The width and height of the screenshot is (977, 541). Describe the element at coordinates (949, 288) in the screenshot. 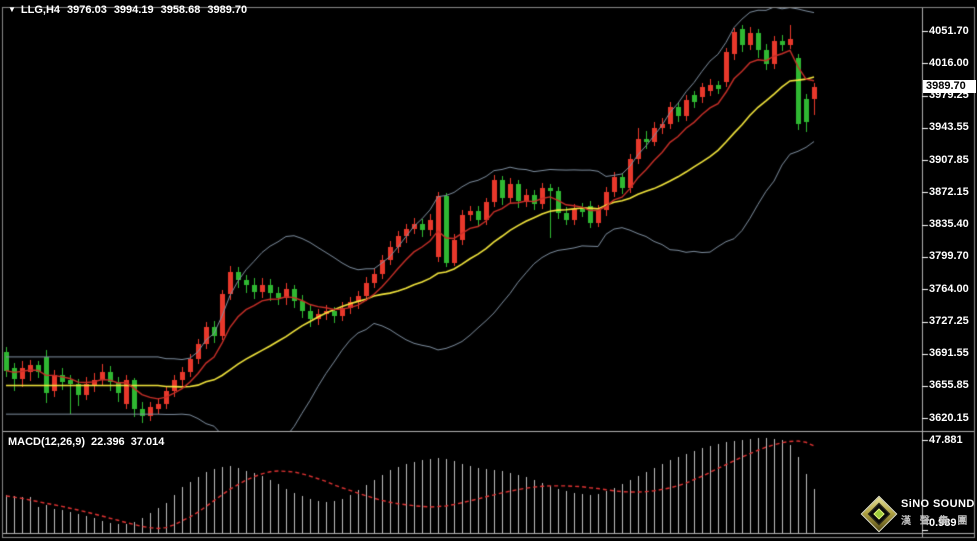

I see `price-axis-label: 3764.00` at that location.